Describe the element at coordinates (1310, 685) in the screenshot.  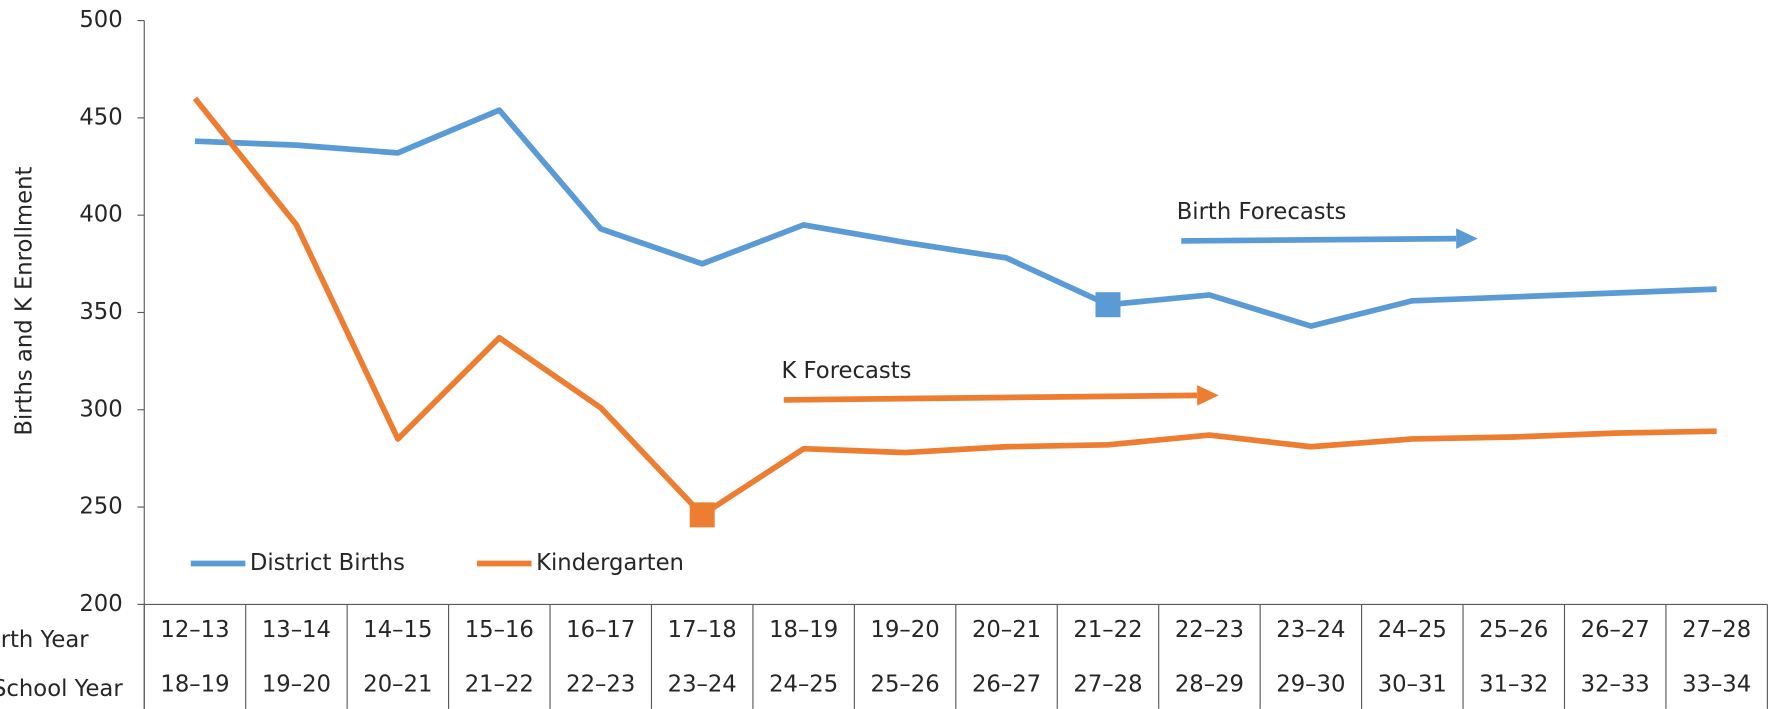
I see `x-tick-label: 29–30` at that location.